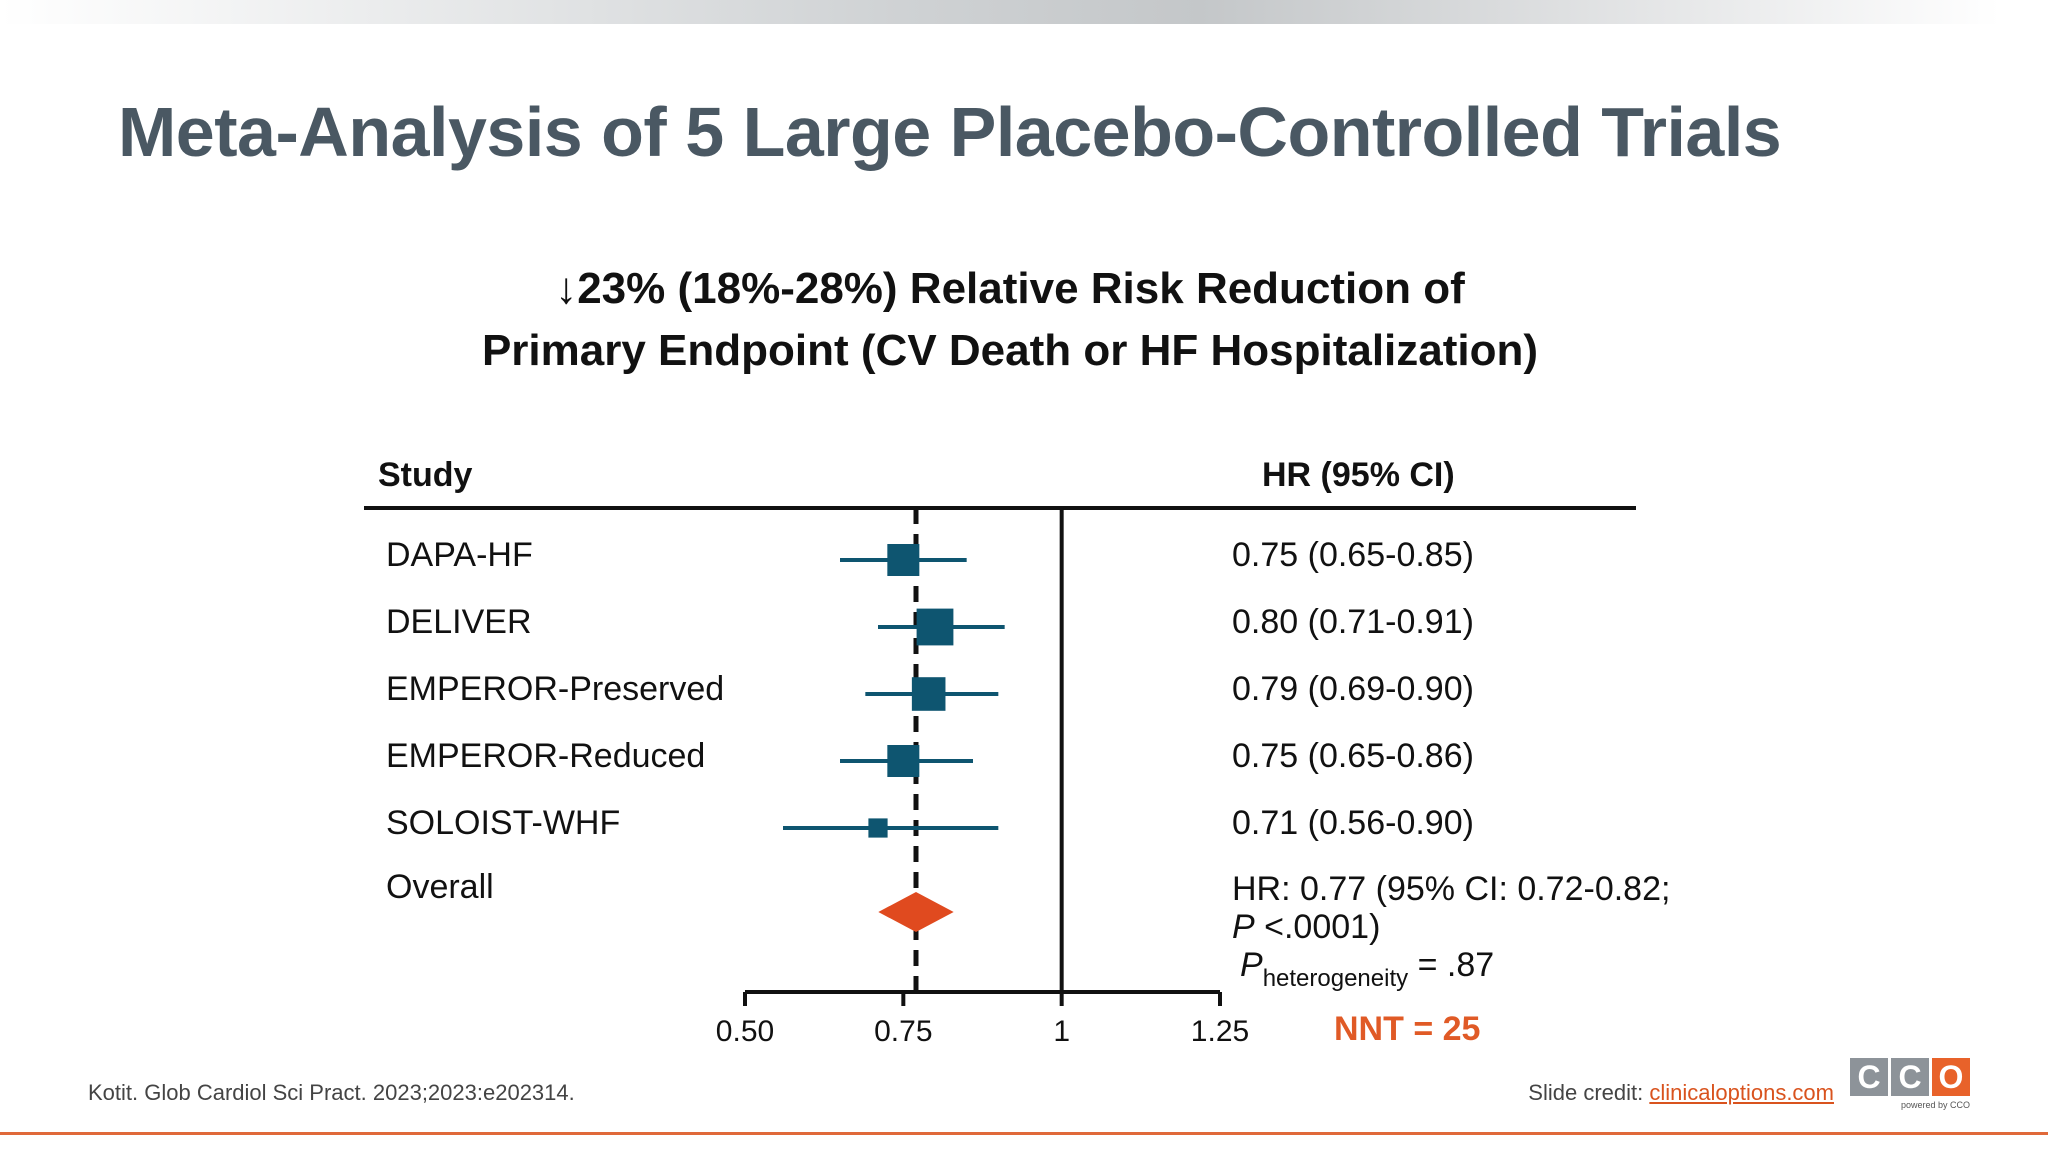  What do you see at coordinates (546, 756) in the screenshot?
I see `study-name: EMPEROR-Reduced` at bounding box center [546, 756].